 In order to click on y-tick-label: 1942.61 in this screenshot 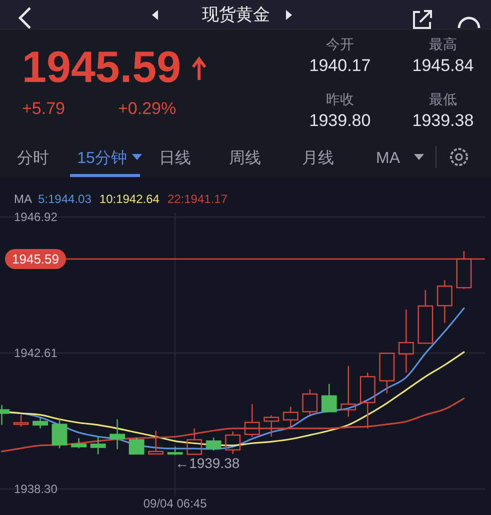, I will do `click(36, 353)`.